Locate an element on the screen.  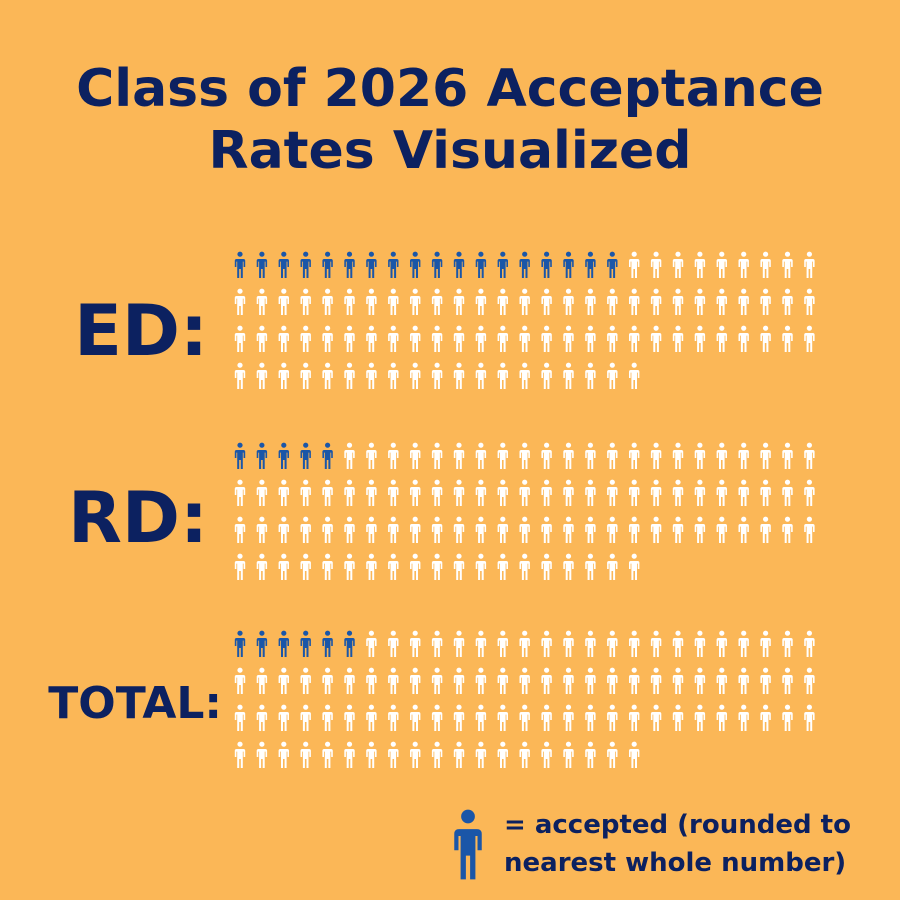
pictogram-ed is located at coordinates (524, 320).